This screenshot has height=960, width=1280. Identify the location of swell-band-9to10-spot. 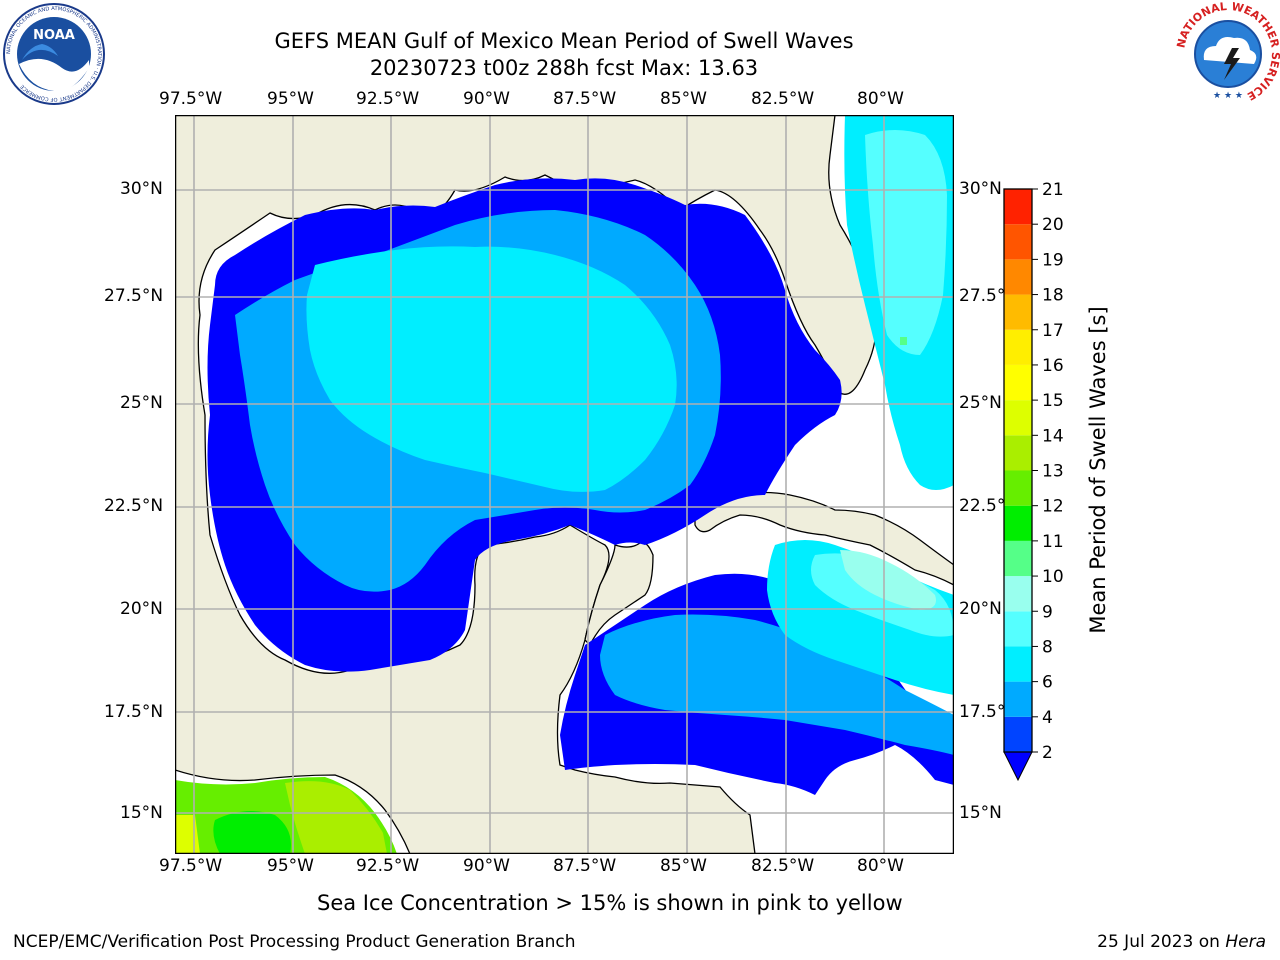
(903, 341).